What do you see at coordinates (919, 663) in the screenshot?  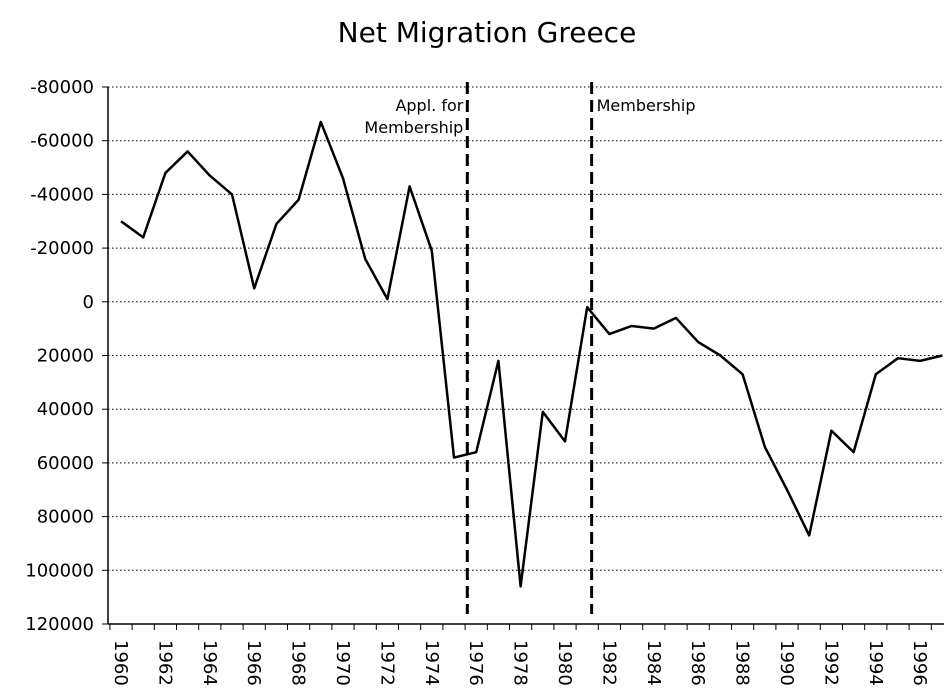 I see `x-tick-label: 1996` at bounding box center [919, 663].